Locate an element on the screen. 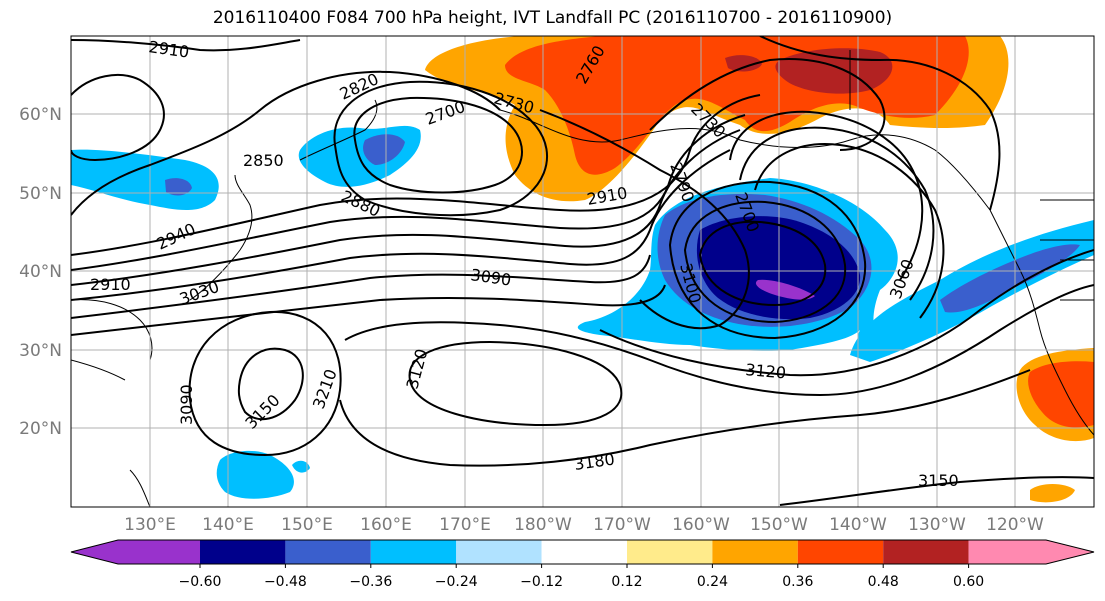 This screenshot has width=1105, height=601. negative-anomaly-coast-inner is located at coordinates (1010, 278).